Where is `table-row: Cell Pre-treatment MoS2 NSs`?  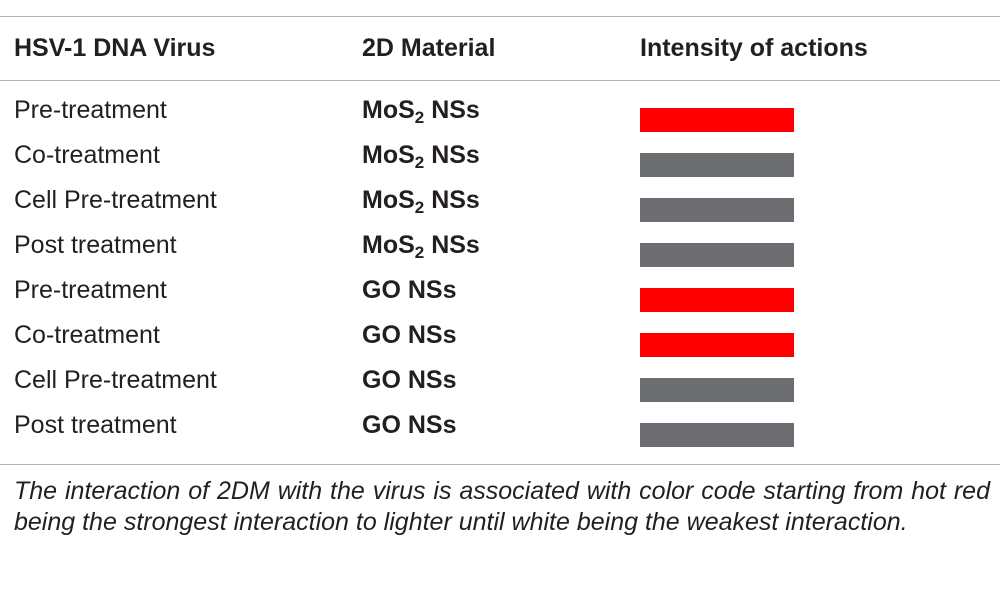
table-row: Cell Pre-treatment MoS2 NSs is located at coordinates (500, 208).